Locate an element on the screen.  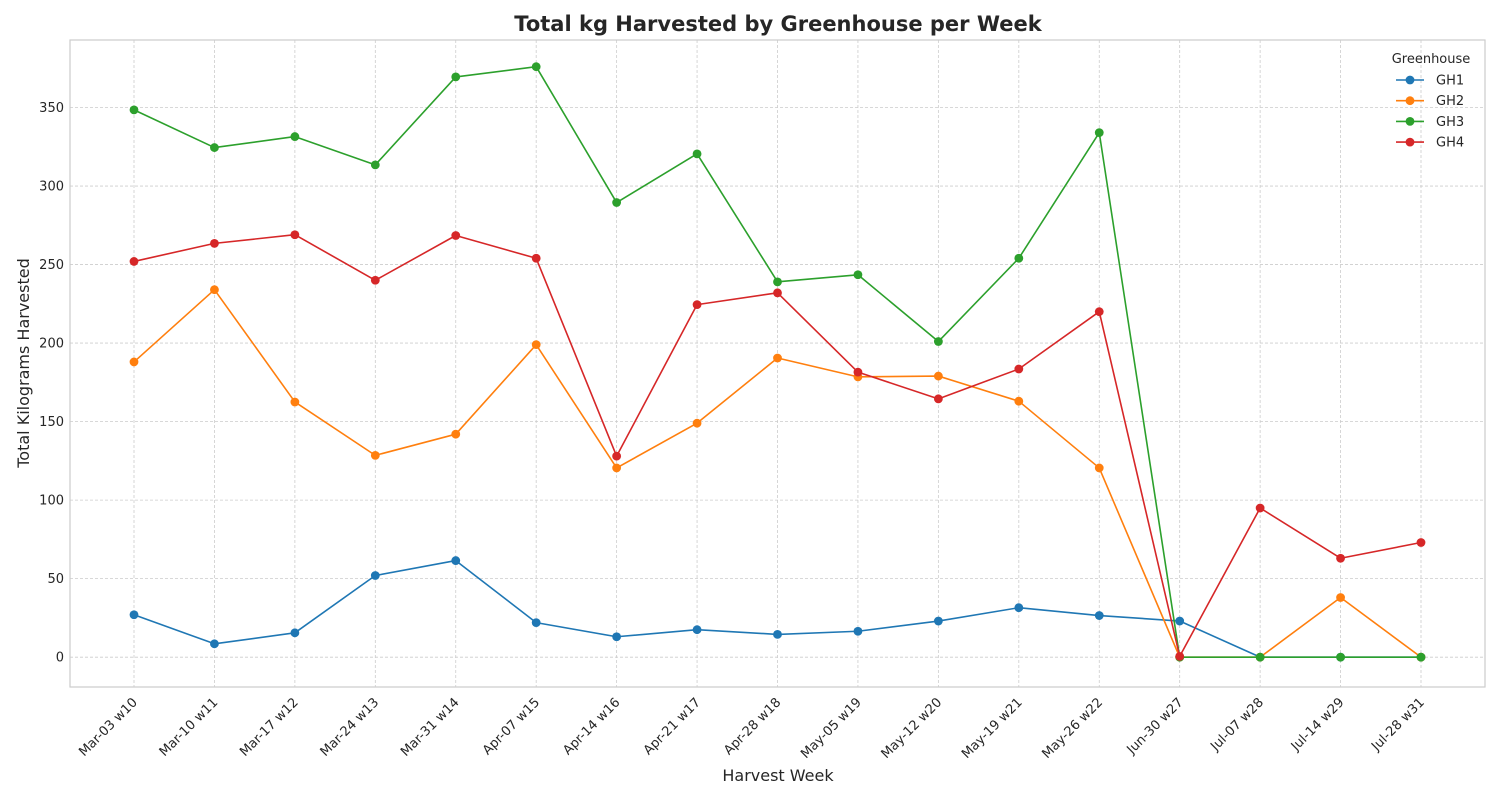
legend-label: GH2 is located at coordinates (1450, 101).